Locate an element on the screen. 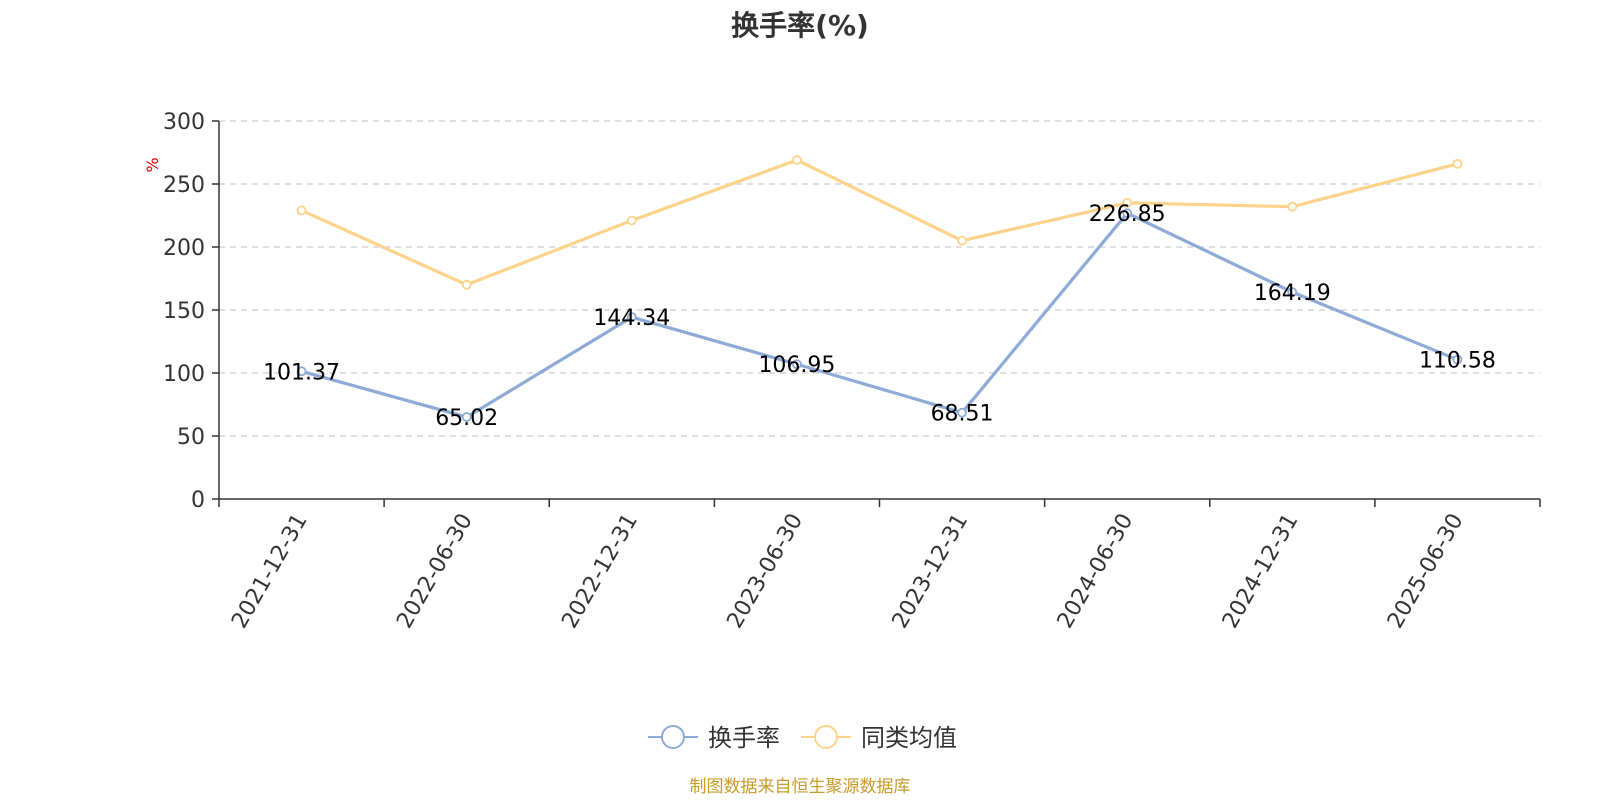 The image size is (1600, 800). y-tick-label: 0 is located at coordinates (198, 500).